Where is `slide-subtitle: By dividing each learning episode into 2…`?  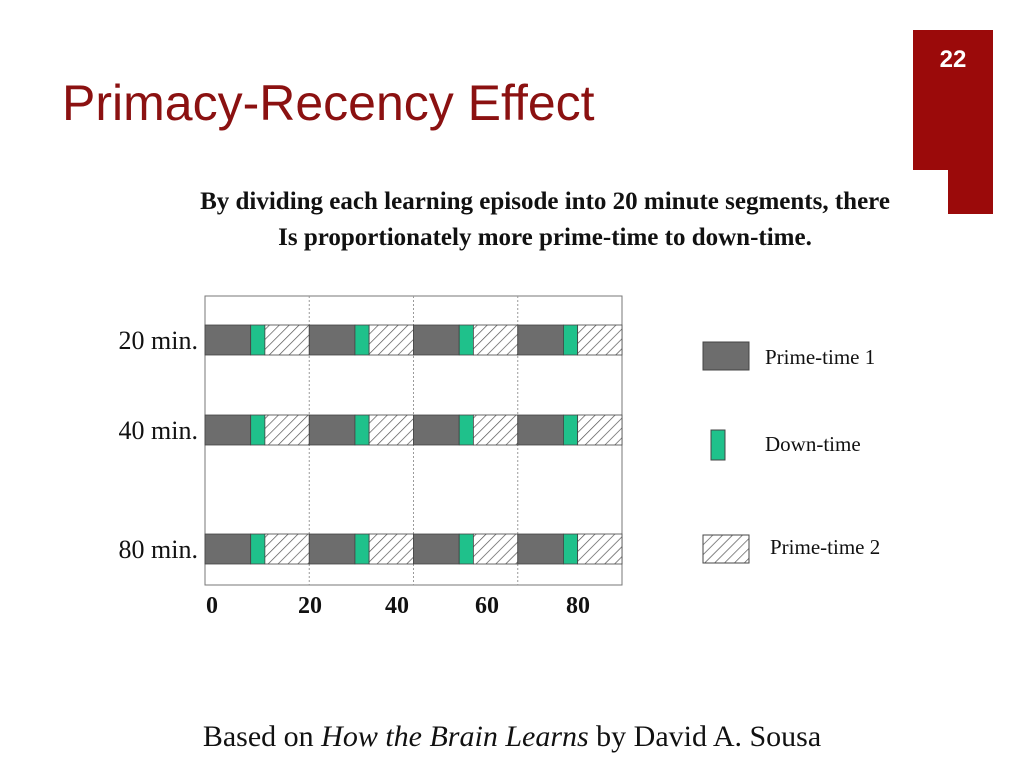
slide-subtitle: By dividing each learning episode into 2… is located at coordinates (545, 220).